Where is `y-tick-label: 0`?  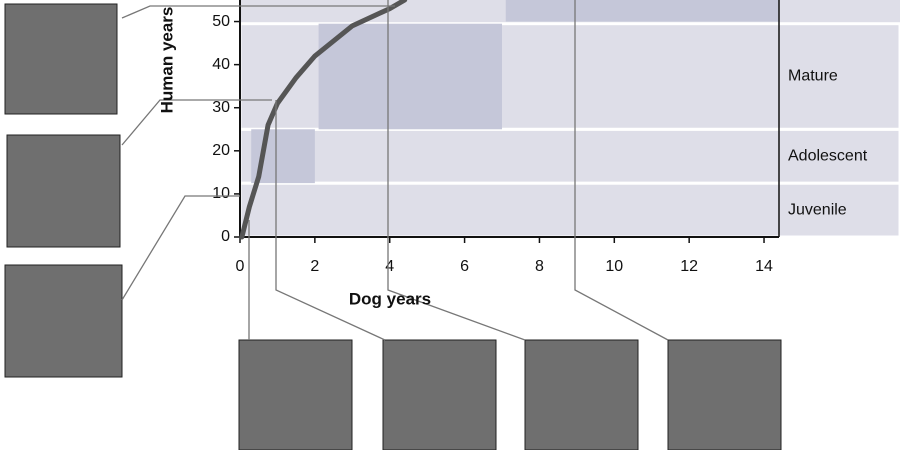
y-tick-label: 0 is located at coordinates (225, 236).